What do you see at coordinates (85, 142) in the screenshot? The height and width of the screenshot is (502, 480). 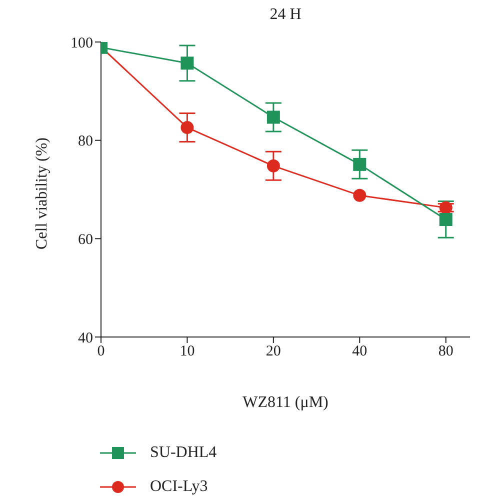 I see `y-tick-label: 80` at bounding box center [85, 142].